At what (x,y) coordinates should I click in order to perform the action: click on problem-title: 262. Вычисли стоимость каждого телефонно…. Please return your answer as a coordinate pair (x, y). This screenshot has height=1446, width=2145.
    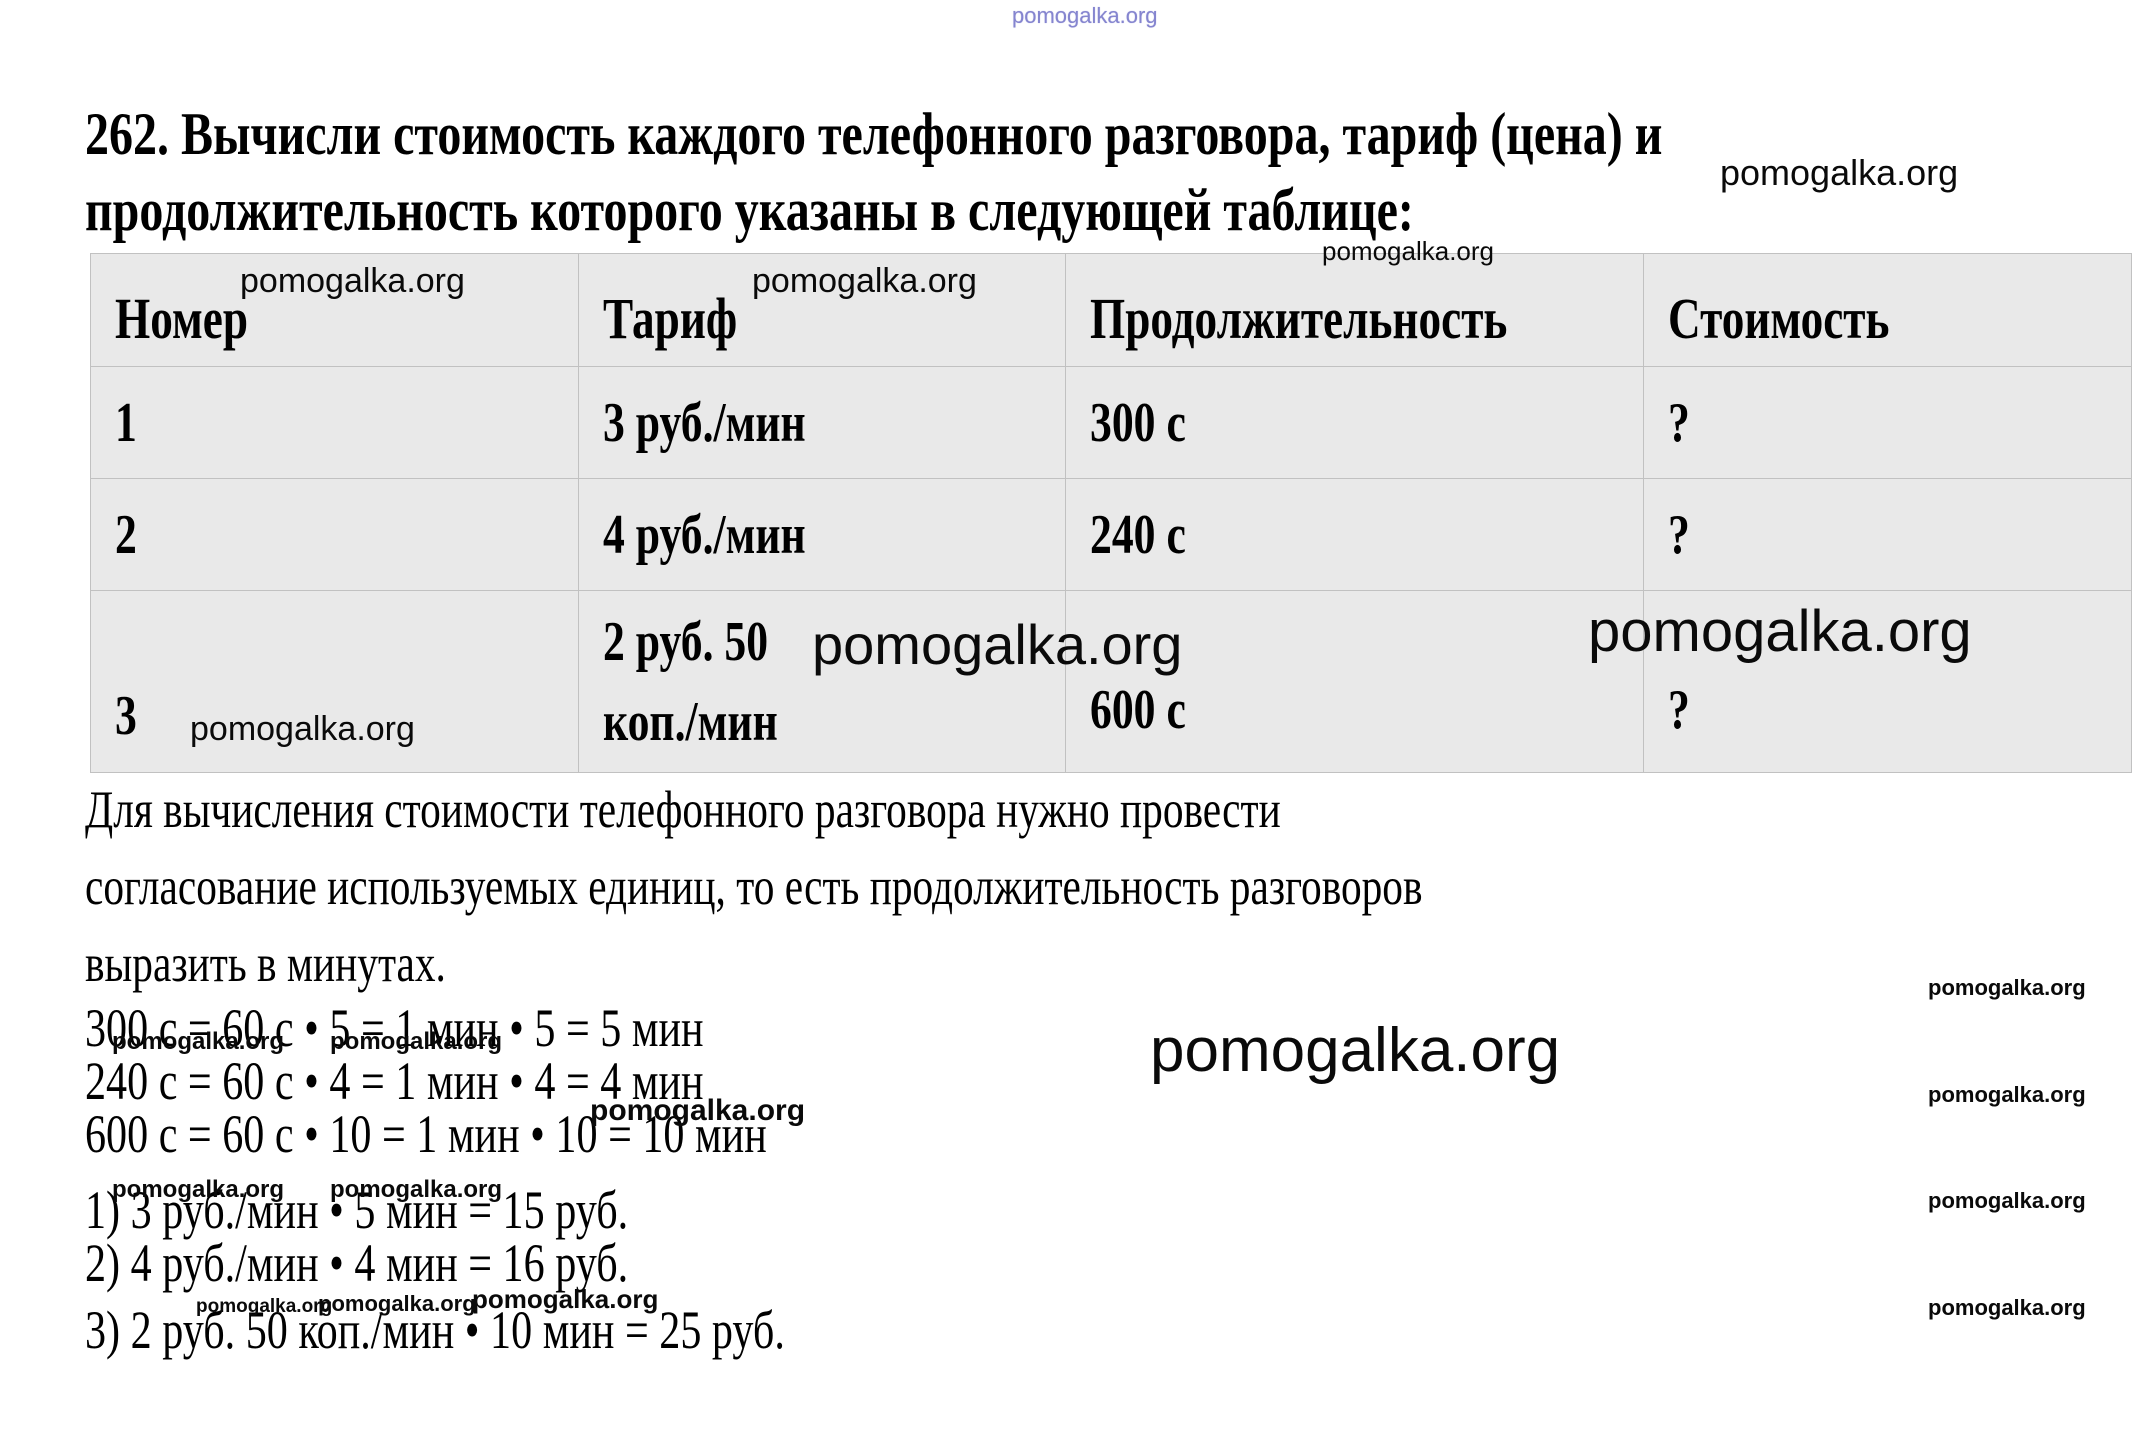
    Looking at the image, I should click on (1071, 172).